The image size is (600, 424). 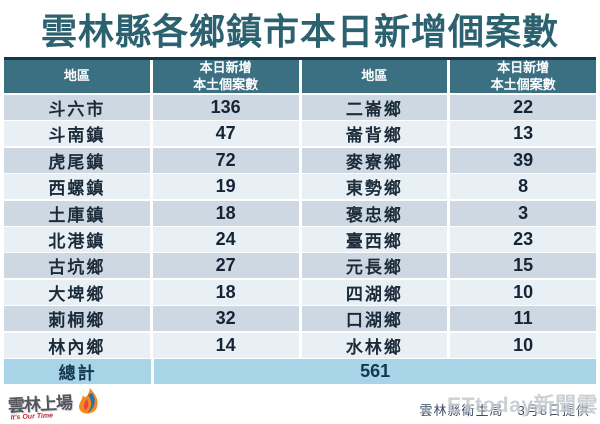 I want to click on ettoday-watermark: ETtoday新聞雲, so click(x=522, y=405).